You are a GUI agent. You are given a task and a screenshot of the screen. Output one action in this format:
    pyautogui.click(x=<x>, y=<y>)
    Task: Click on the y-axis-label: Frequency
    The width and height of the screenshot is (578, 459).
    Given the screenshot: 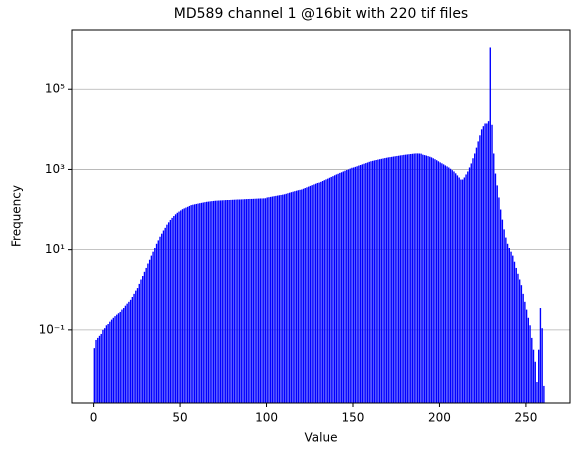 What is the action you would take?
    pyautogui.click(x=17, y=216)
    